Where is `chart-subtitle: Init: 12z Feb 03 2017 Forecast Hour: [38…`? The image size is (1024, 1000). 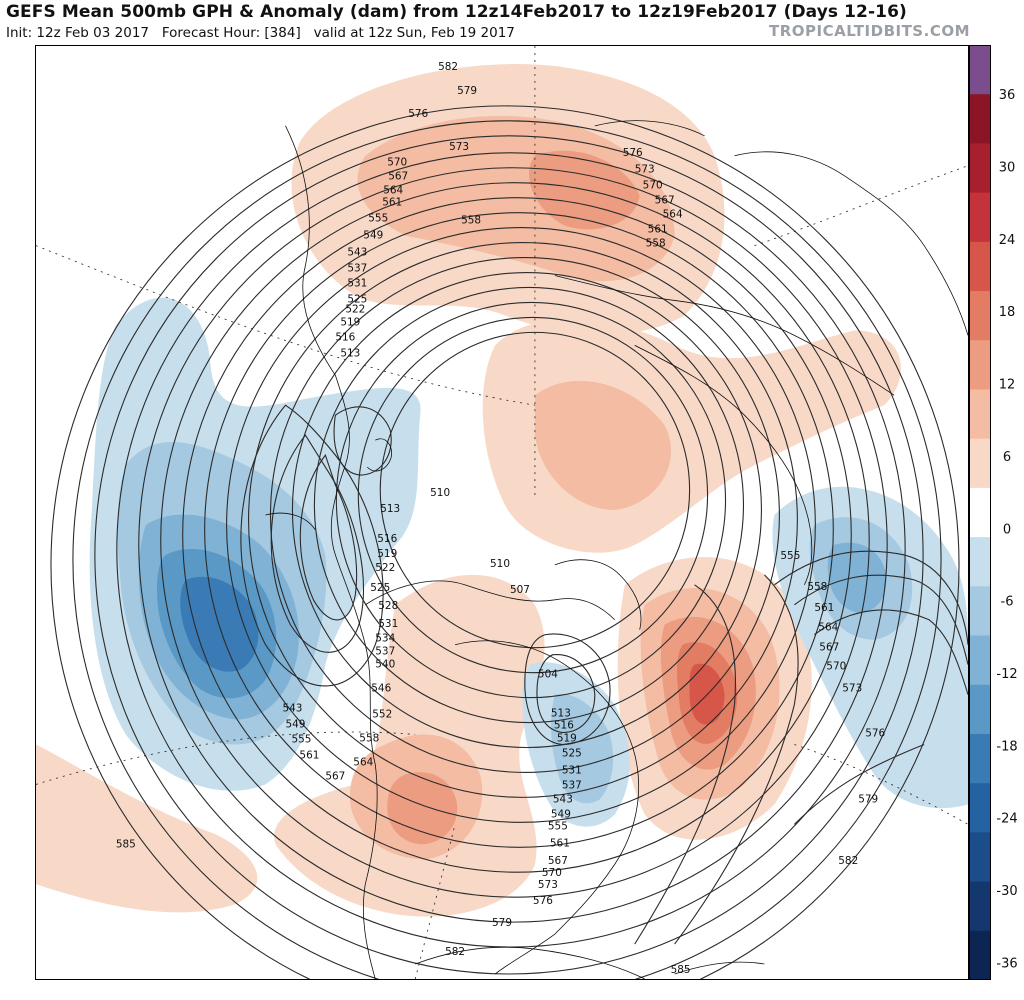 chart-subtitle: Init: 12z Feb 03 2017 Forecast Hour: [38… is located at coordinates (260, 33).